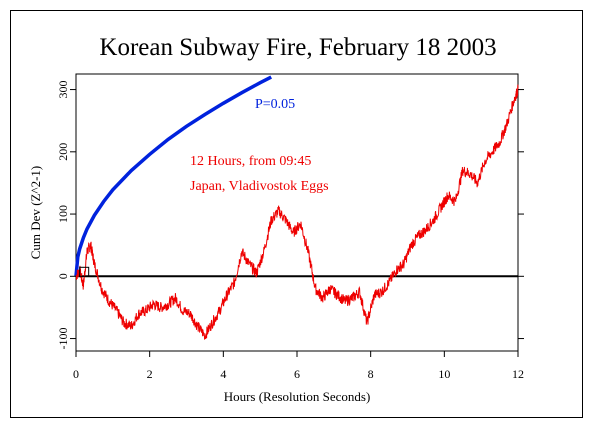  I want to click on x-tick-label: 6, so click(297, 374).